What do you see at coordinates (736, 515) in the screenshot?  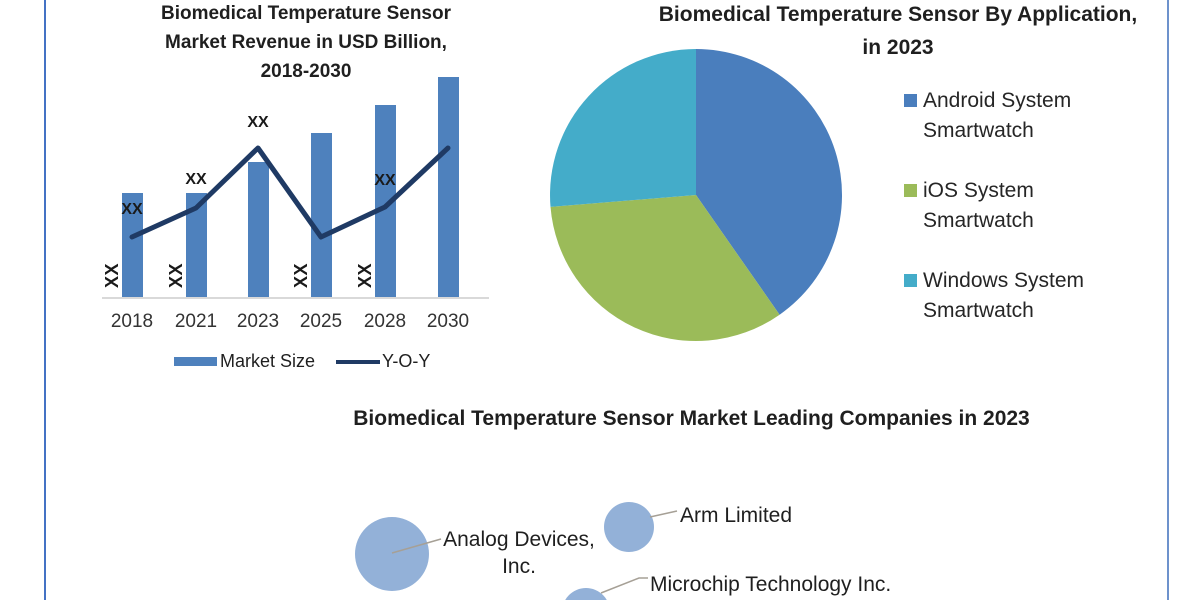 I see `company-label-1: Arm Limited` at bounding box center [736, 515].